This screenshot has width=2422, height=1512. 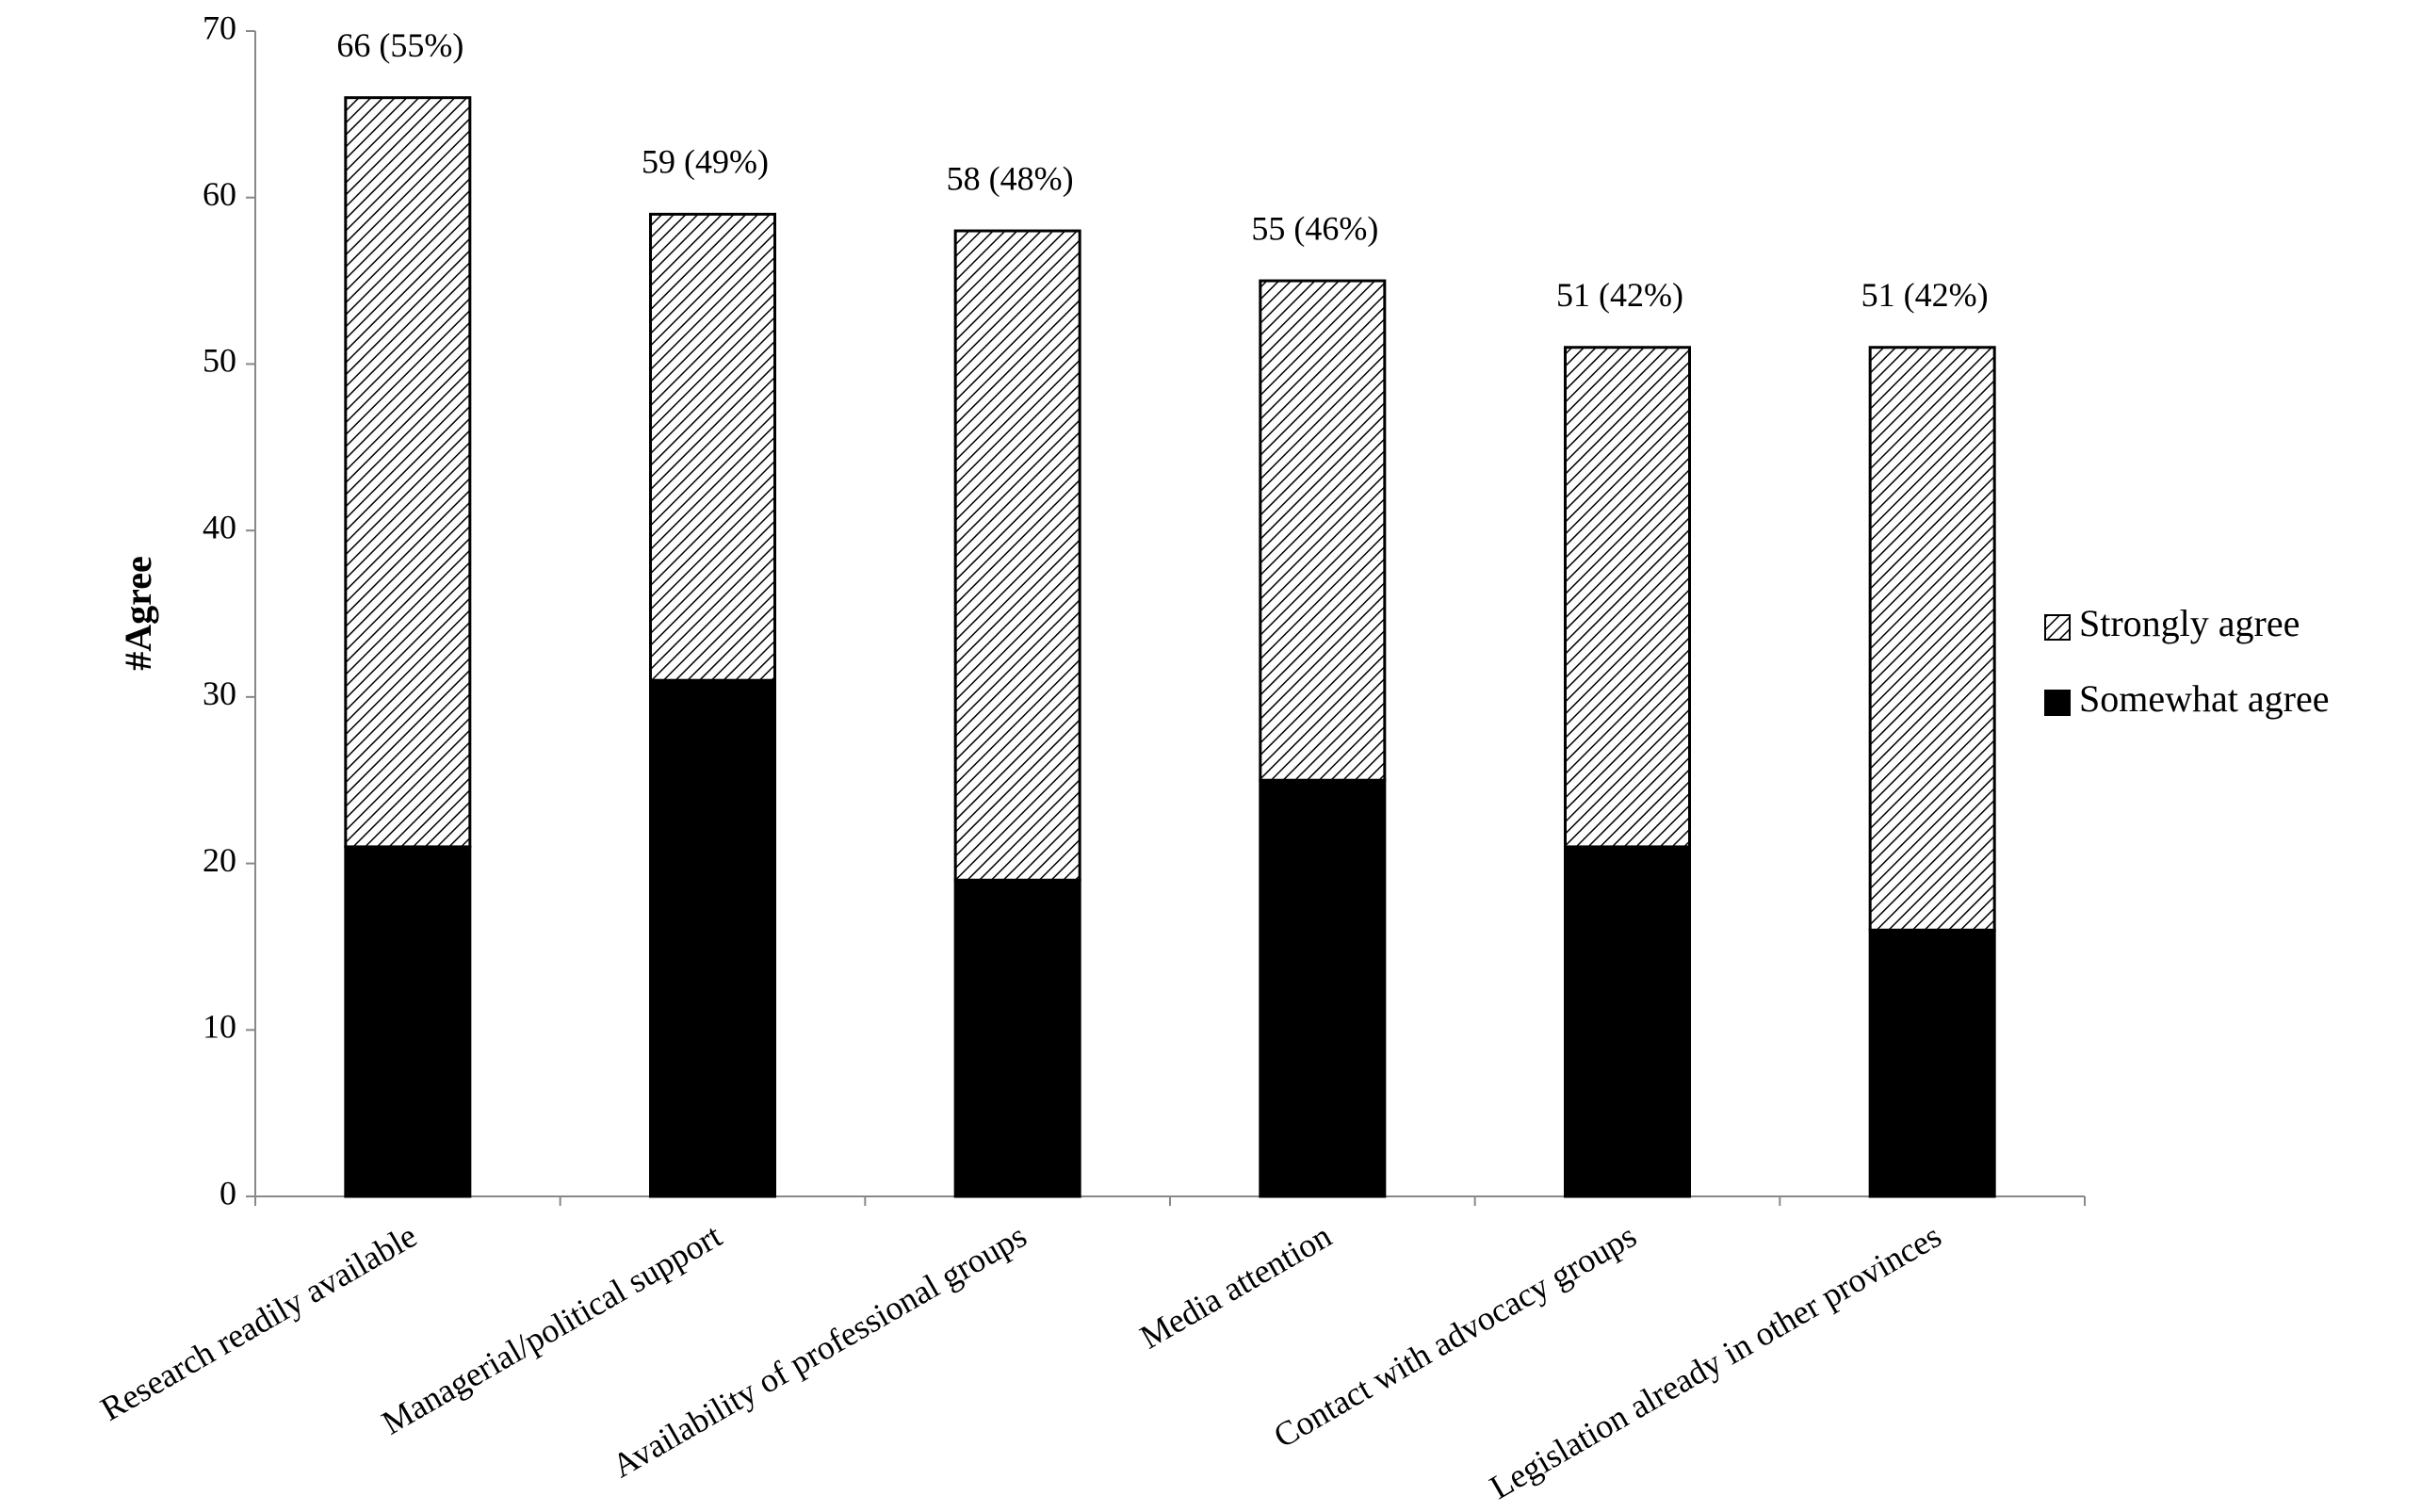 What do you see at coordinates (2204, 698) in the screenshot?
I see `legend-label: Somewhat agree` at bounding box center [2204, 698].